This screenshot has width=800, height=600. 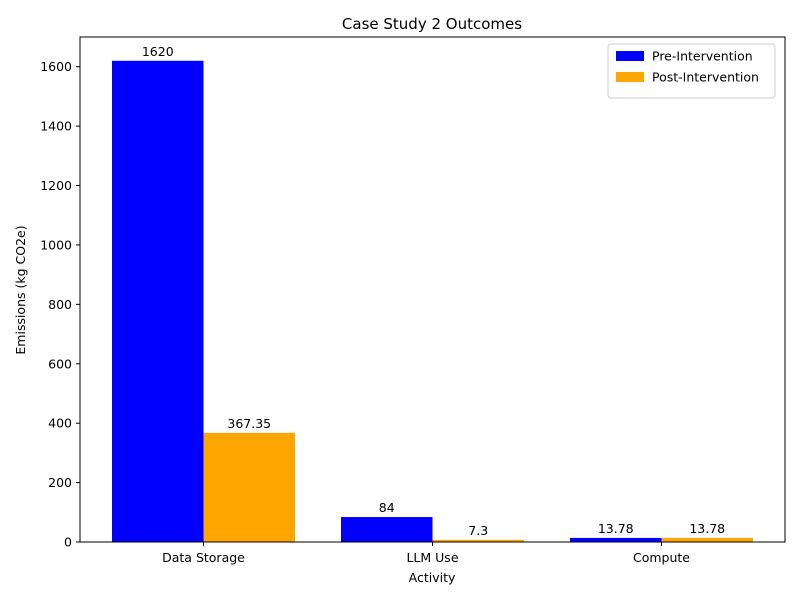 I want to click on legend-box, so click(x=691, y=71).